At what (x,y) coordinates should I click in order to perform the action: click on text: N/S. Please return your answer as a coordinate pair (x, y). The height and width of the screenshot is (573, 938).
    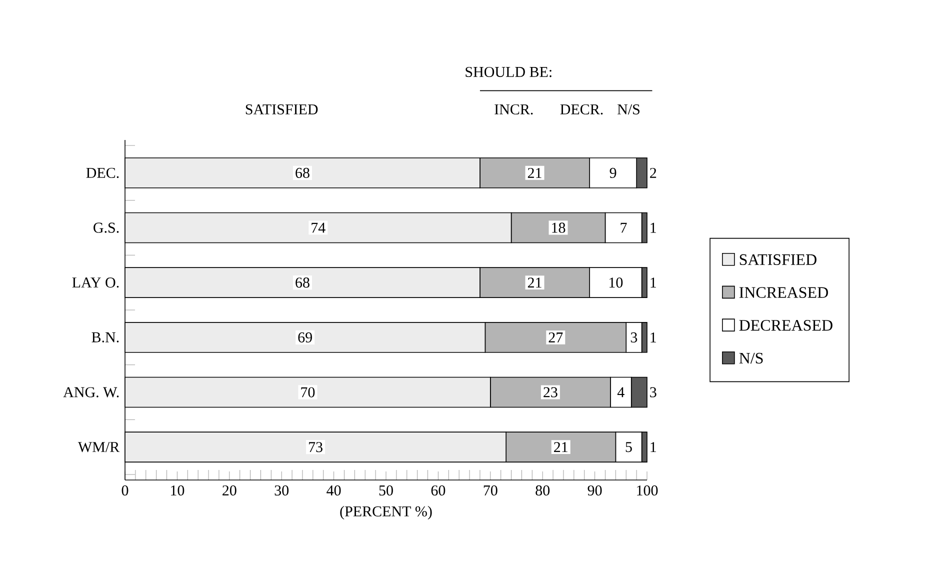
    Looking at the image, I should click on (629, 109).